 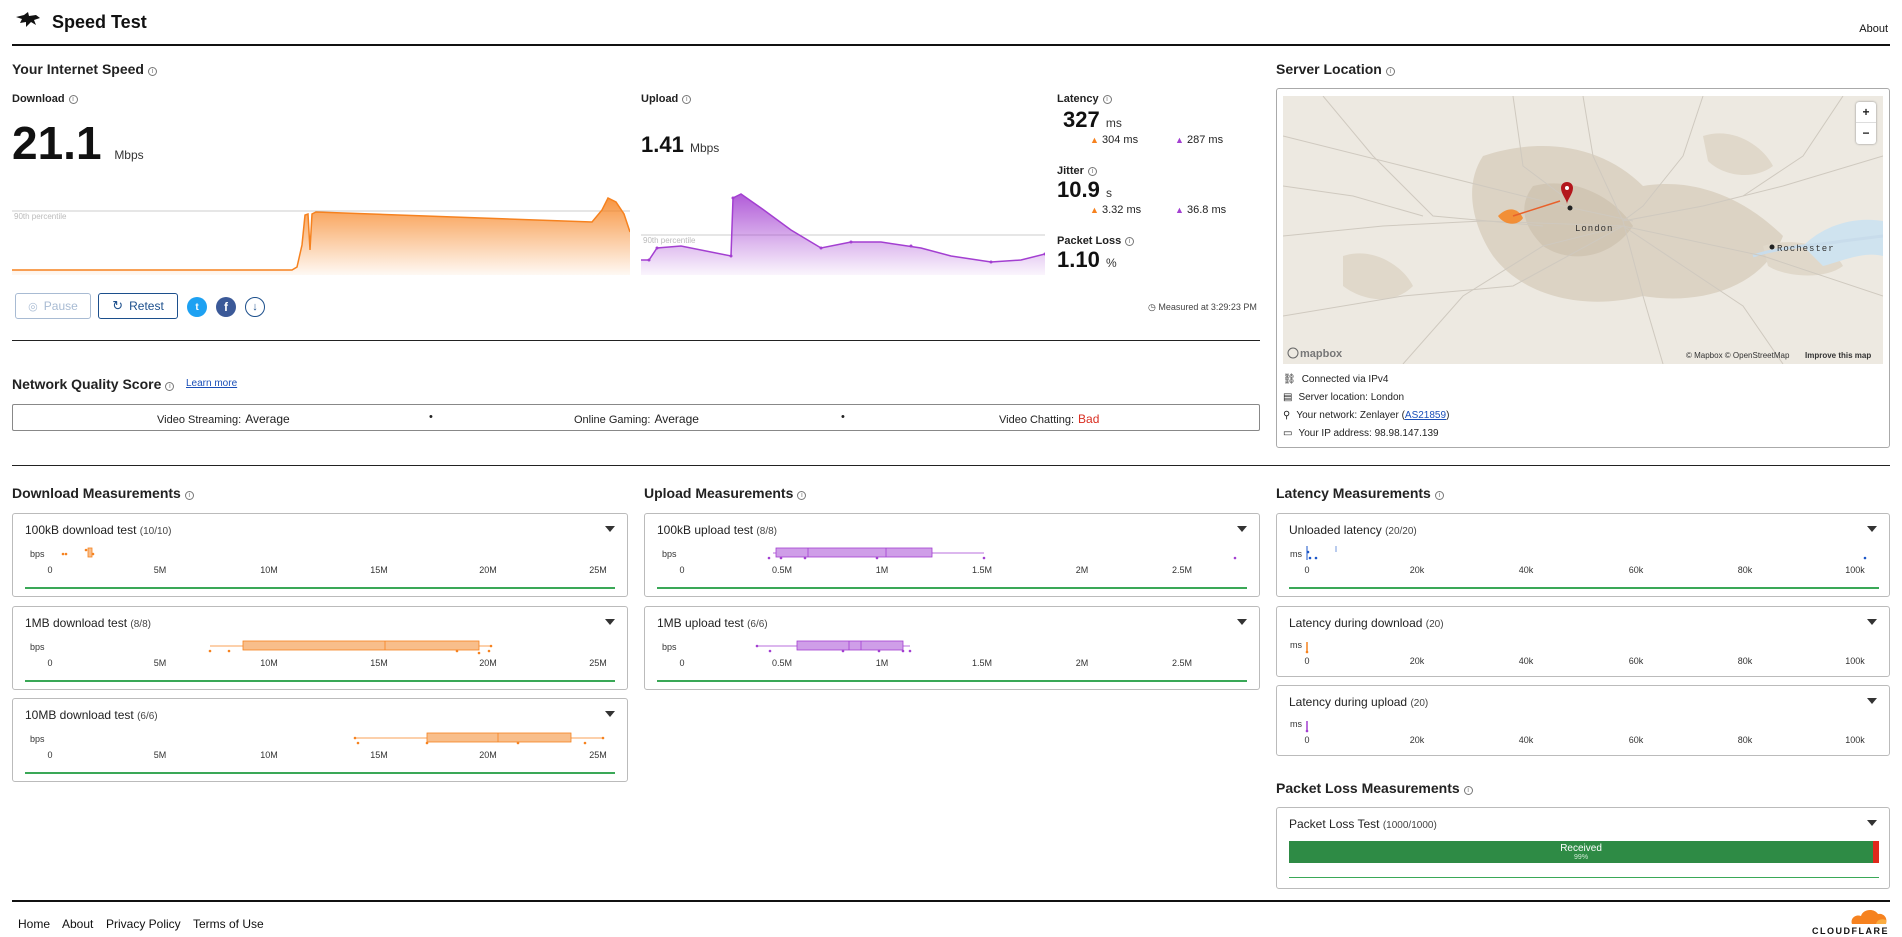 What do you see at coordinates (951, 465) in the screenshot?
I see `section-divider` at bounding box center [951, 465].